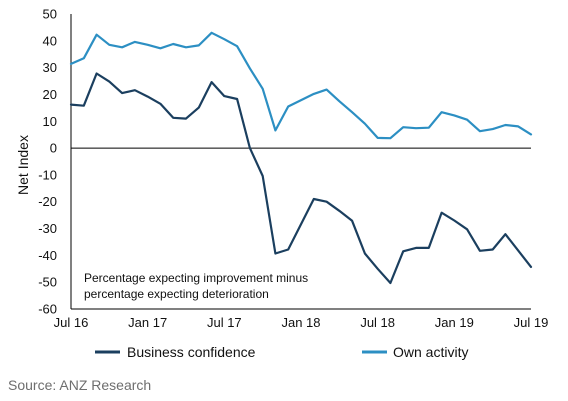 The height and width of the screenshot is (401, 568). Describe the element at coordinates (430, 352) in the screenshot. I see `legend-label-own-activity: Own activity` at that location.